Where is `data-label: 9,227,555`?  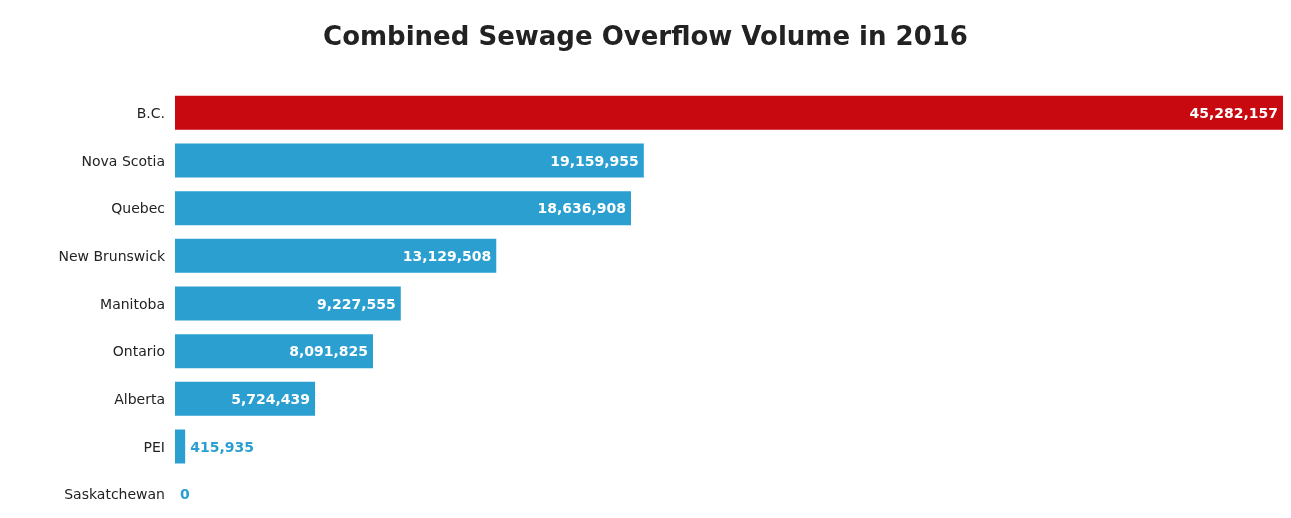 data-label: 9,227,555 is located at coordinates (356, 303).